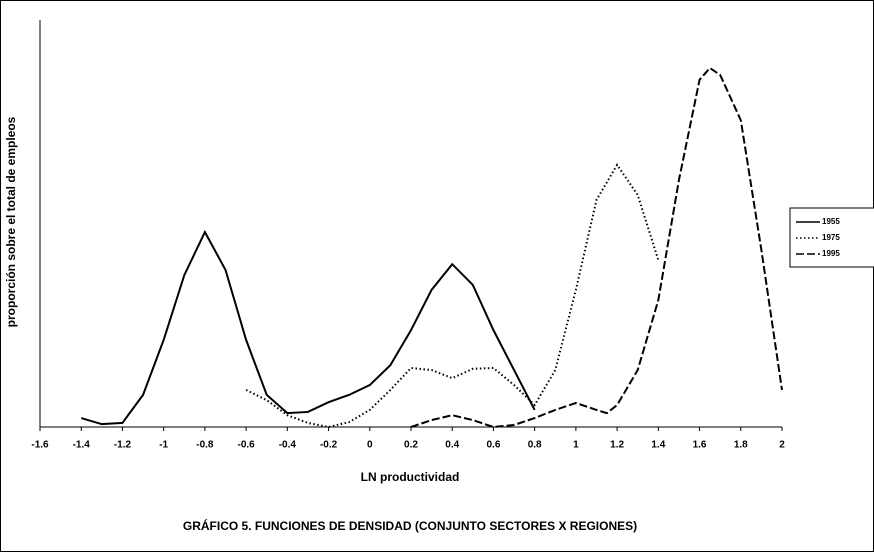  Describe the element at coordinates (288, 445) in the screenshot. I see `x-tick-label: -0.4` at that location.